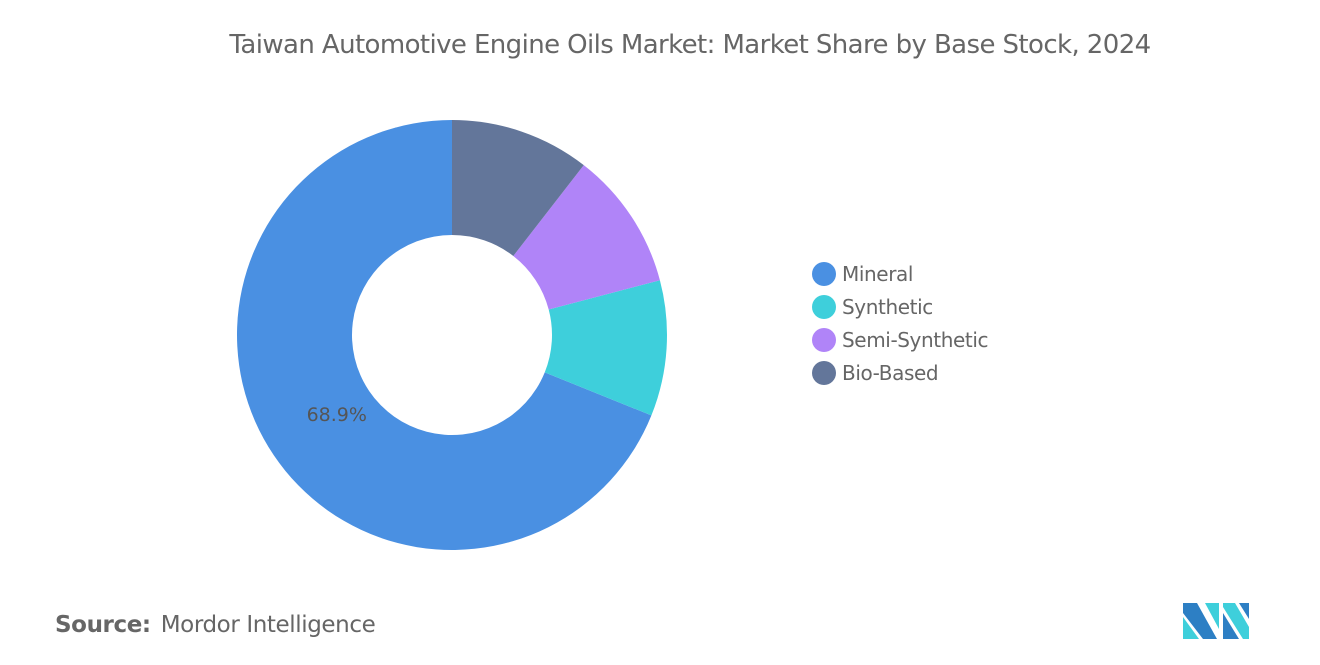 This screenshot has height=665, width=1320. Describe the element at coordinates (268, 625) in the screenshot. I see `source-value: Mordor Intelligence` at that location.